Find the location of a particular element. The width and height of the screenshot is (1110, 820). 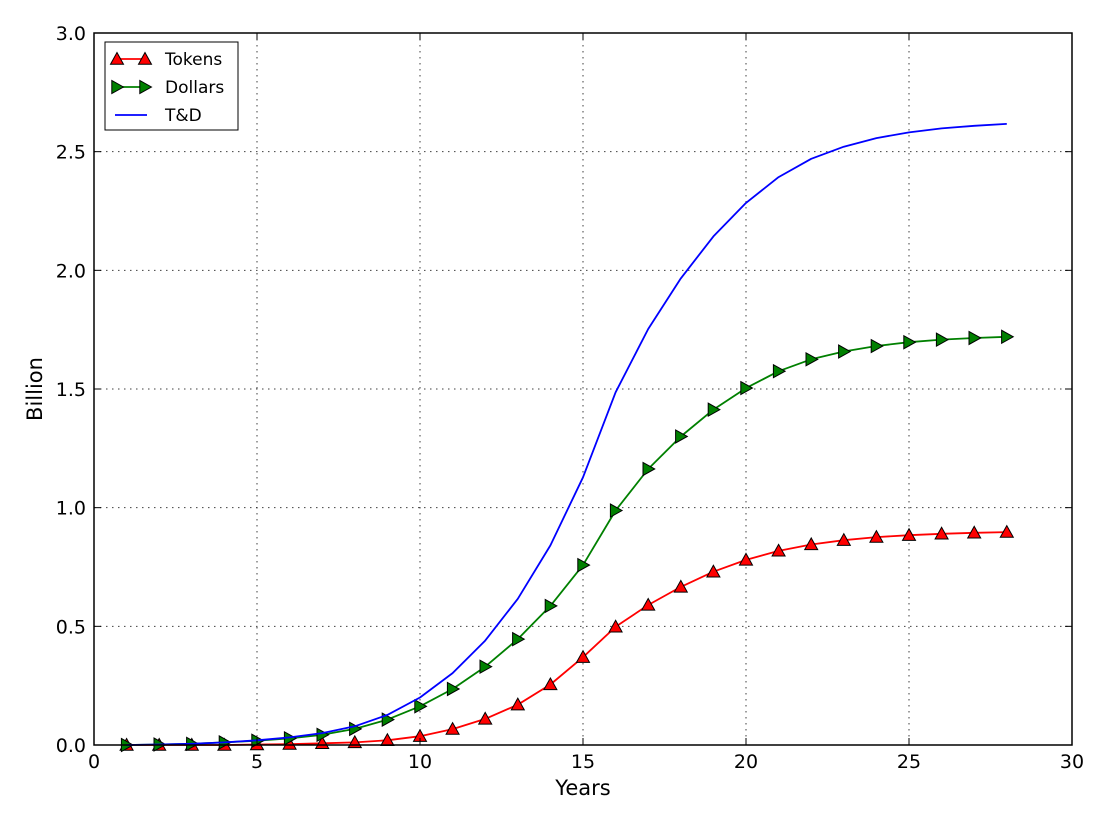

legend-entry: Dollars is located at coordinates (167, 88).